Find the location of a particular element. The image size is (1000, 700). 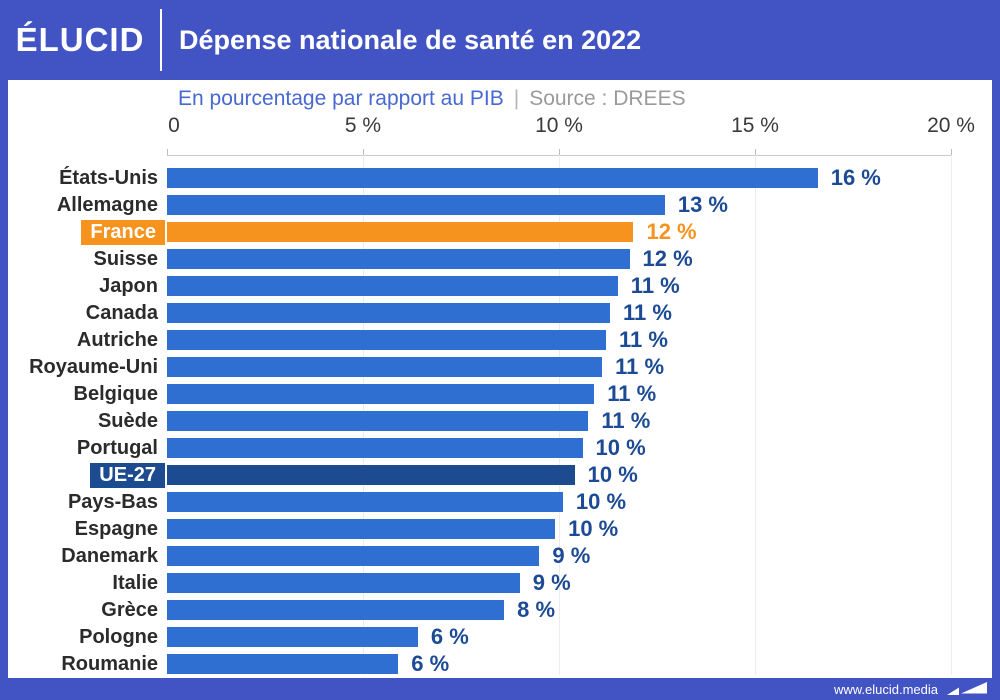

category-label: Allemagne is located at coordinates (107, 205).